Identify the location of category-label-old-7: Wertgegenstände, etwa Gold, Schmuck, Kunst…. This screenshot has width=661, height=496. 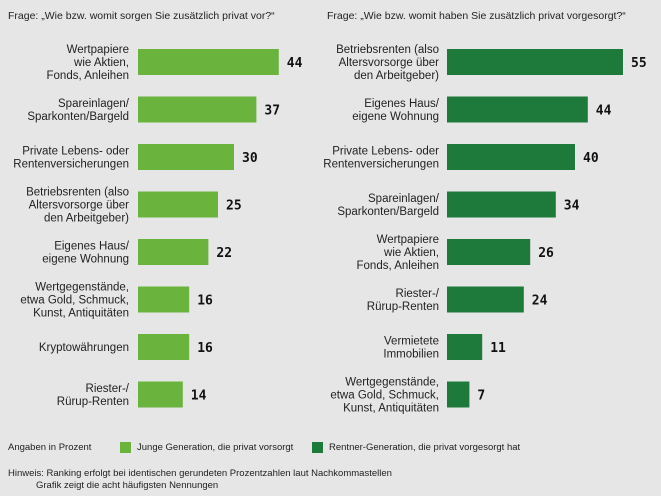
(384, 396).